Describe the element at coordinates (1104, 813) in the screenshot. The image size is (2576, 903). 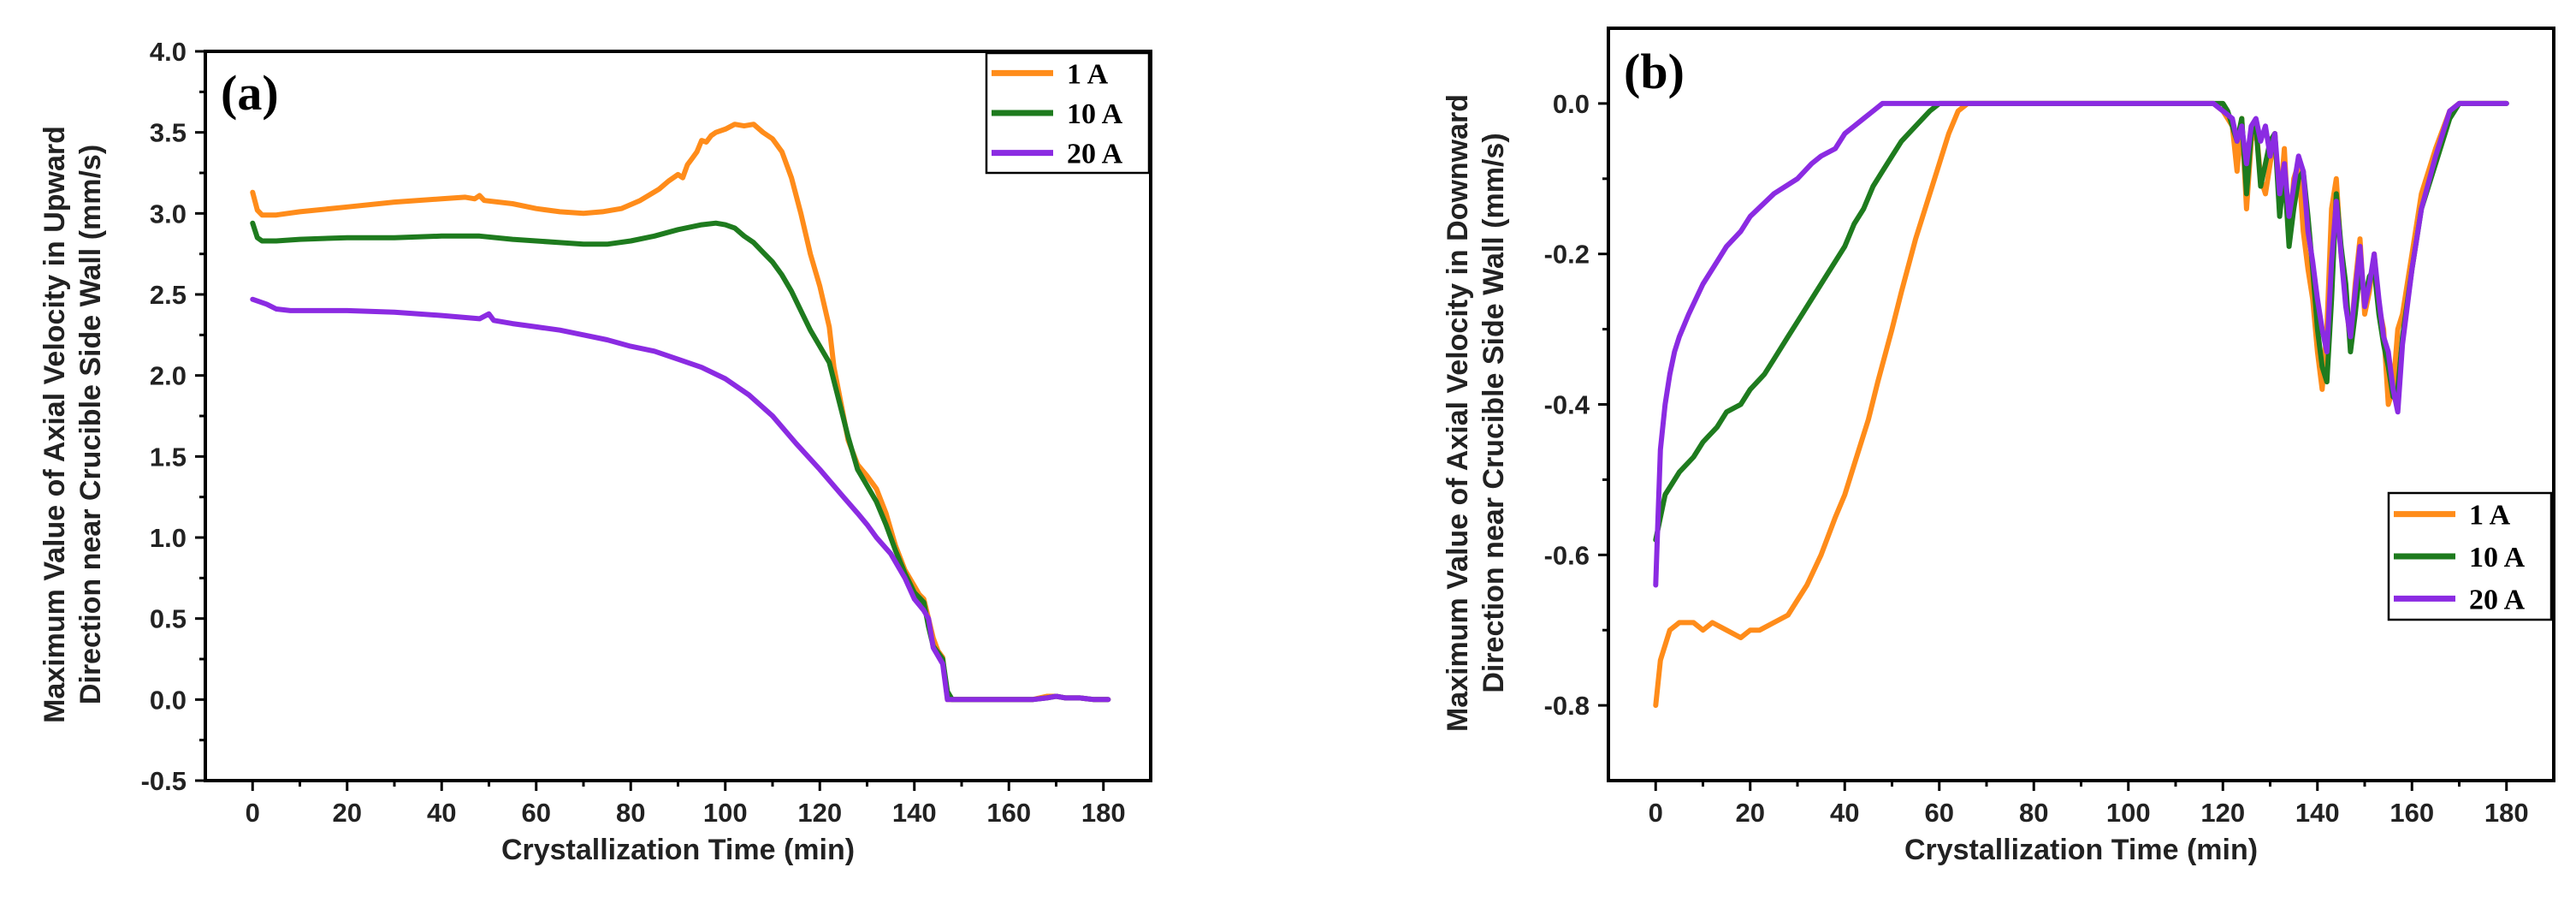
I see `panel-a-x-tick-label: 180` at that location.